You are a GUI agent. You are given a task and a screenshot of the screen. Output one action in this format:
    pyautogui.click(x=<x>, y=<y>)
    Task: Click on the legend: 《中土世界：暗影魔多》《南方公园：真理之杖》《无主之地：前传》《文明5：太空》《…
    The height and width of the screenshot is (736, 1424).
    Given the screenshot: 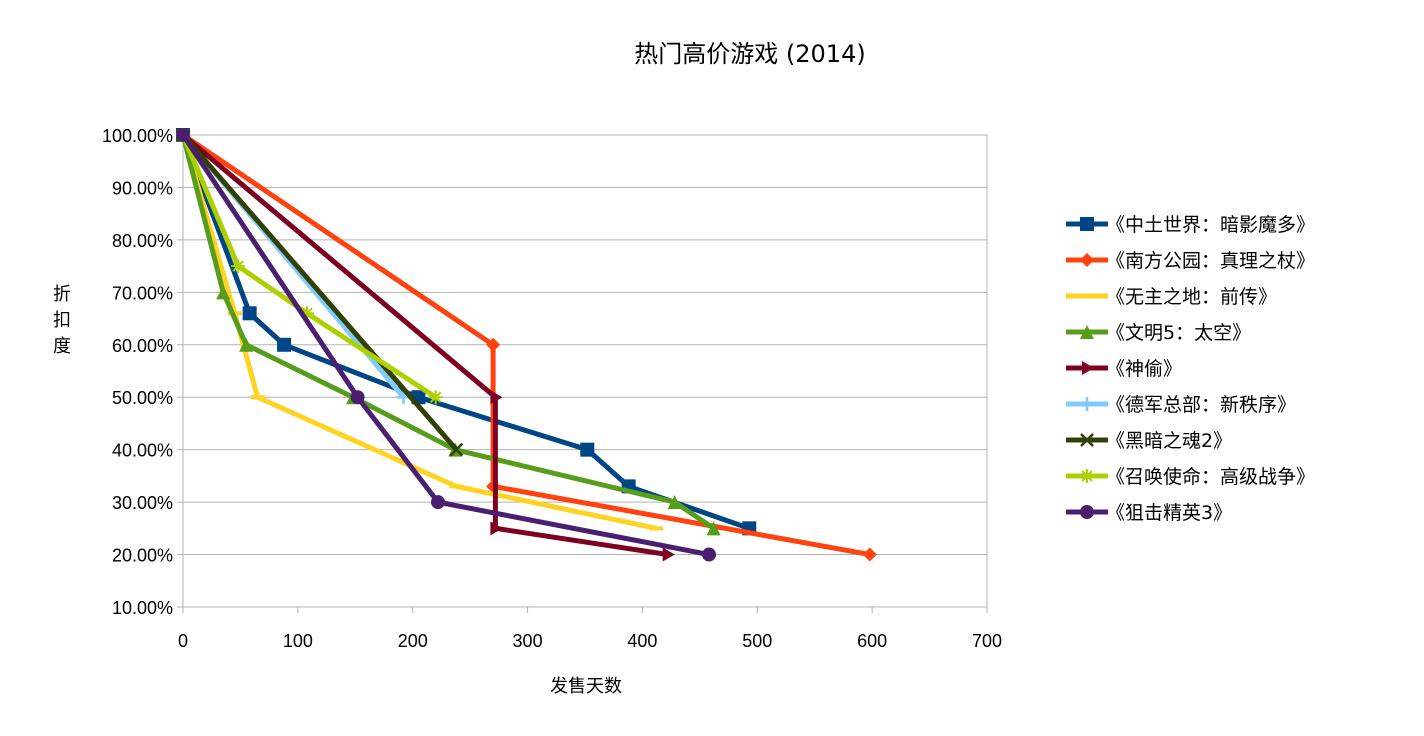 What is the action you would take?
    pyautogui.click(x=1190, y=369)
    